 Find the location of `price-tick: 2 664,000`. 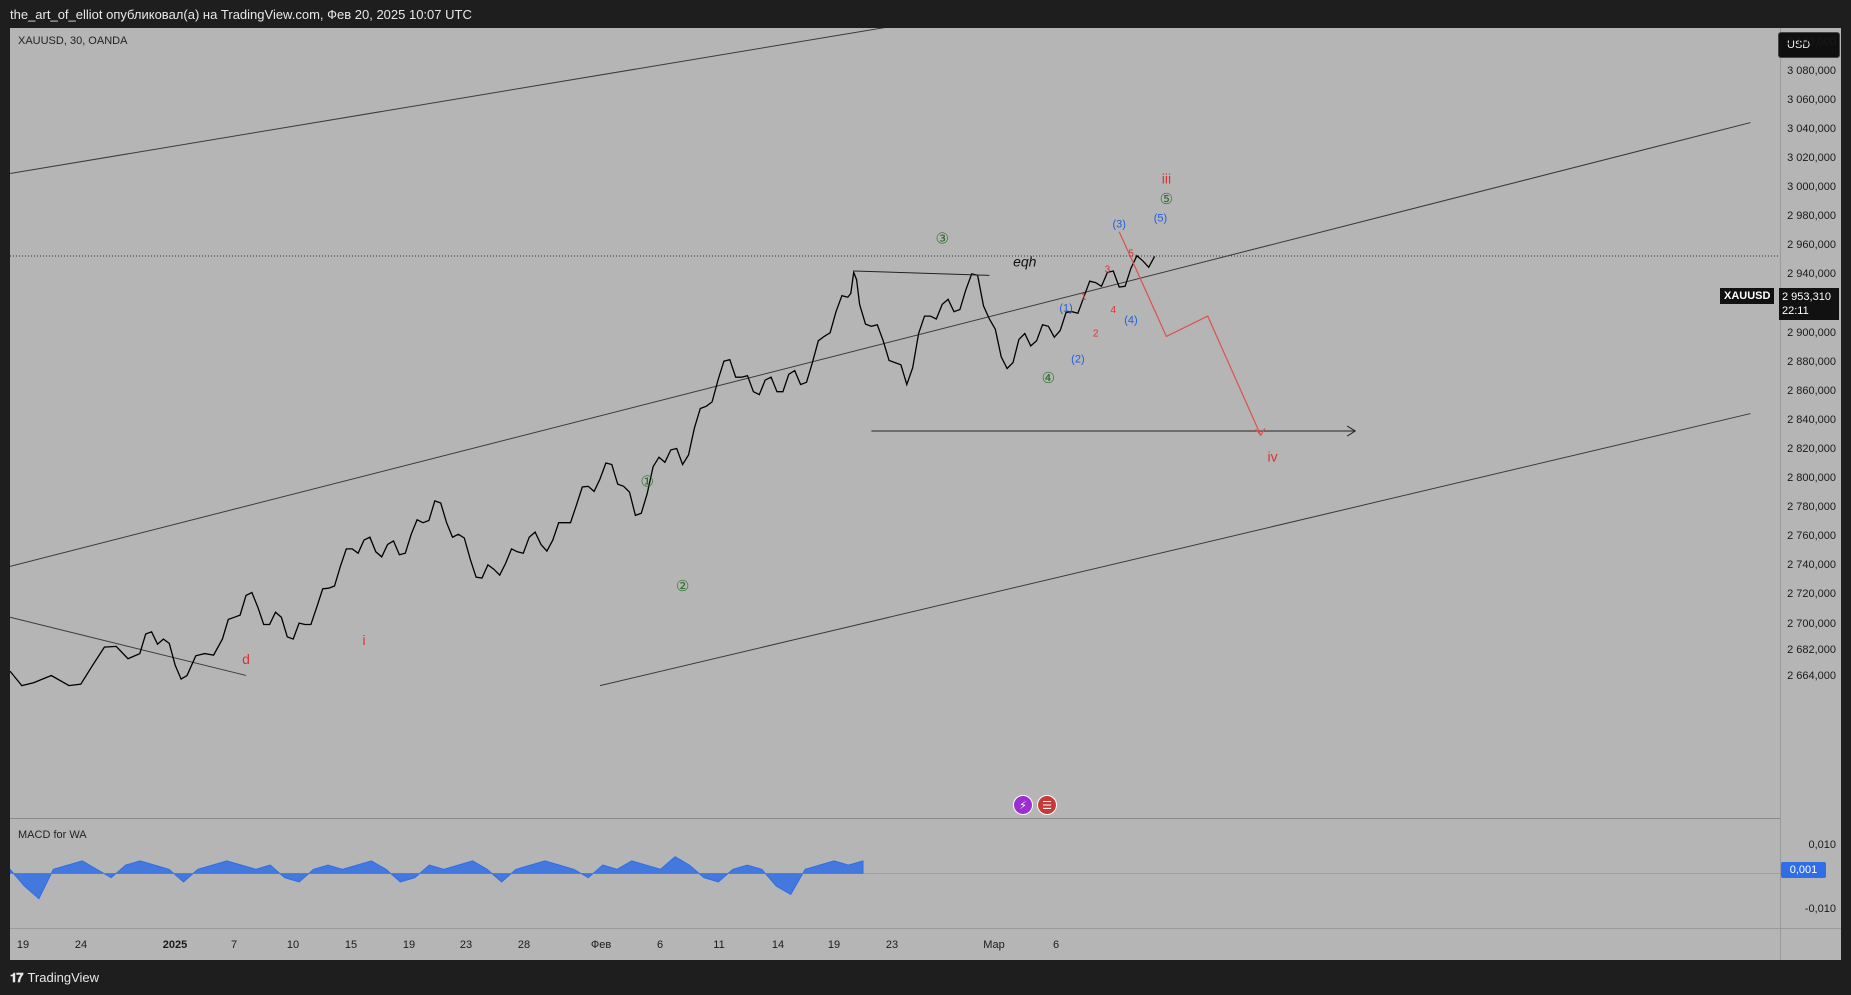

price-tick: 2 664,000 is located at coordinates (1811, 675).